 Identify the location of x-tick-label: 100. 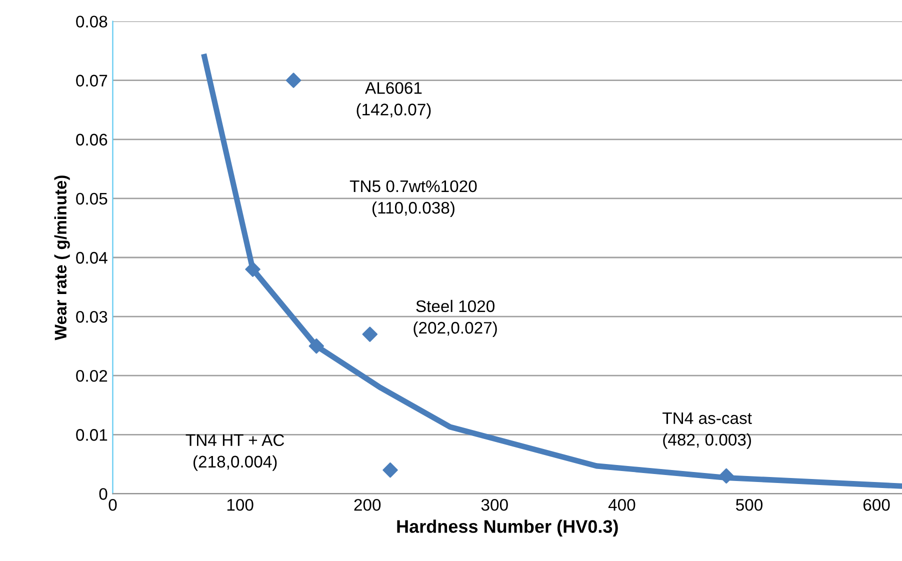
(240, 504).